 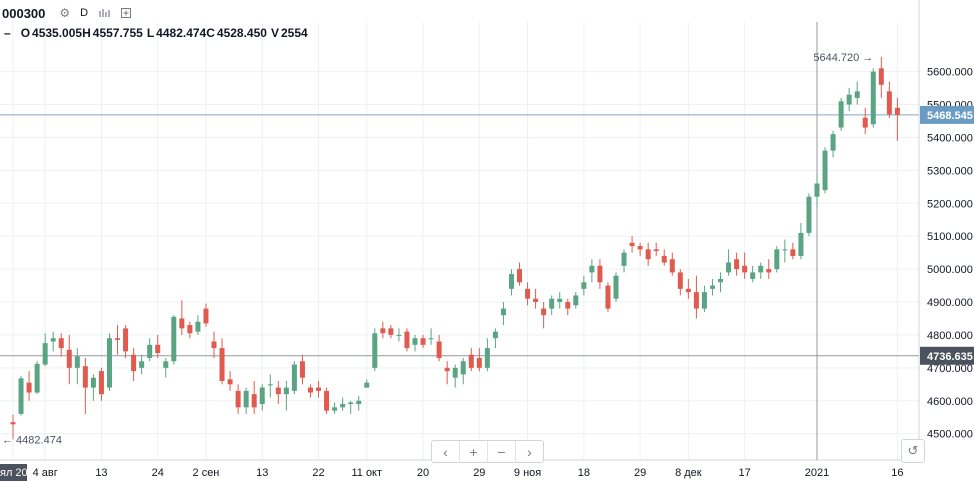 What do you see at coordinates (950, 138) in the screenshot?
I see `y-tick-label: 5400.000` at bounding box center [950, 138].